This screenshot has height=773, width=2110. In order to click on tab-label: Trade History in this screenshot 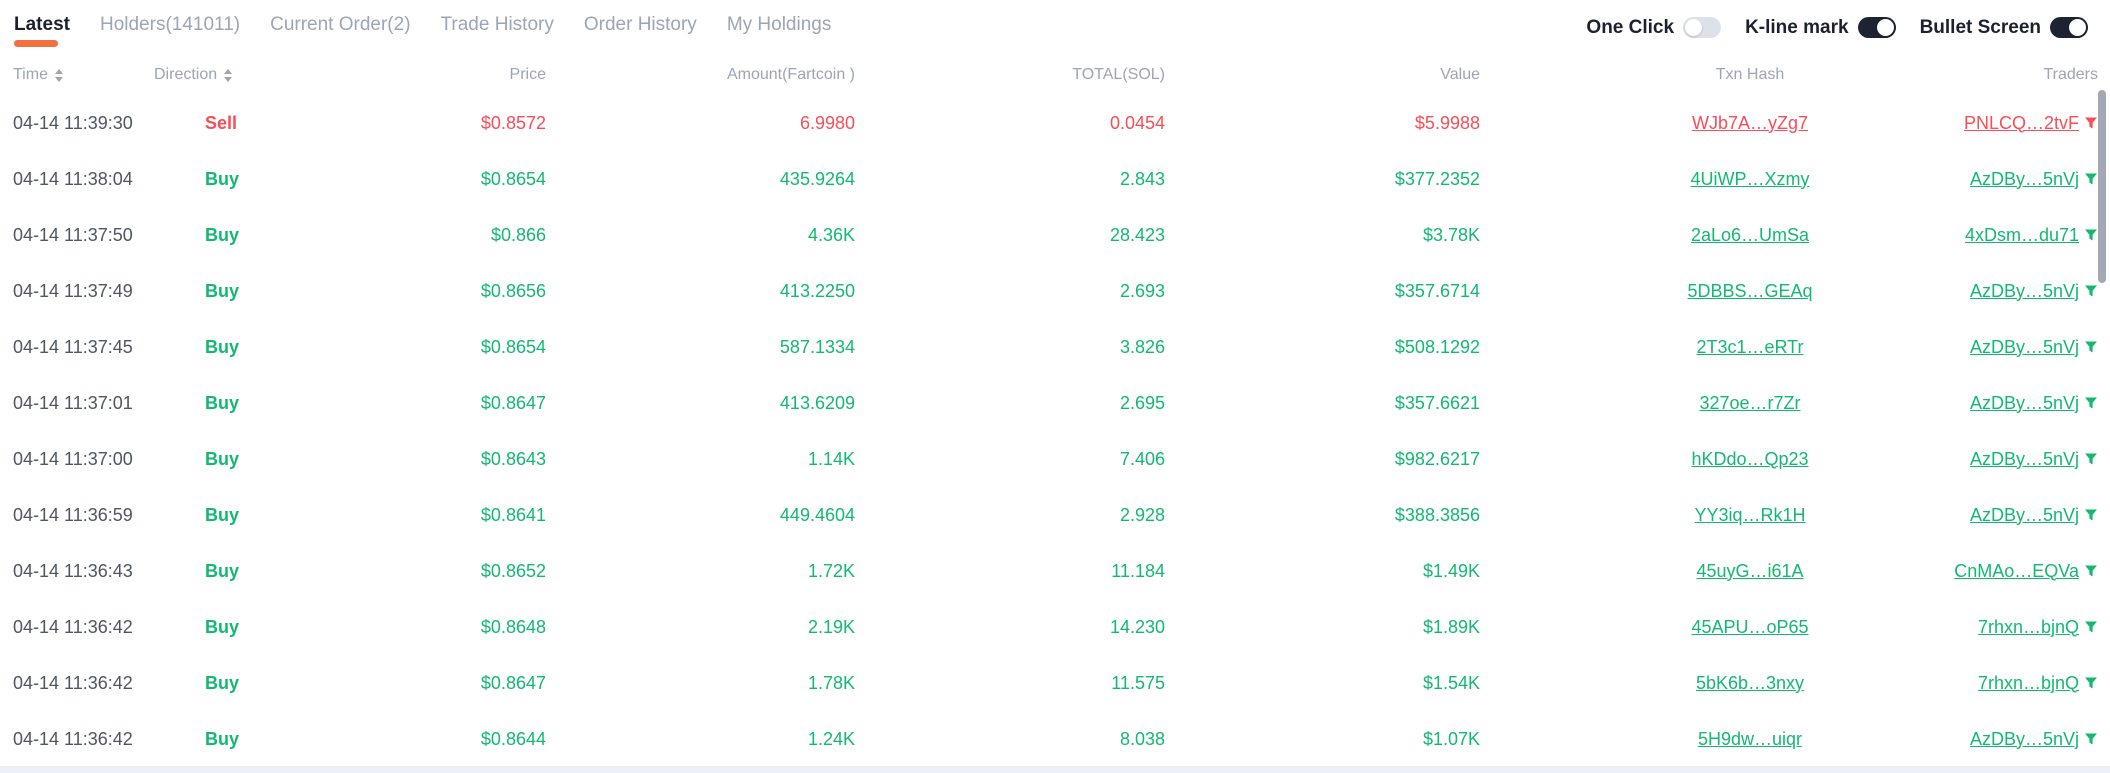, I will do `click(497, 24)`.